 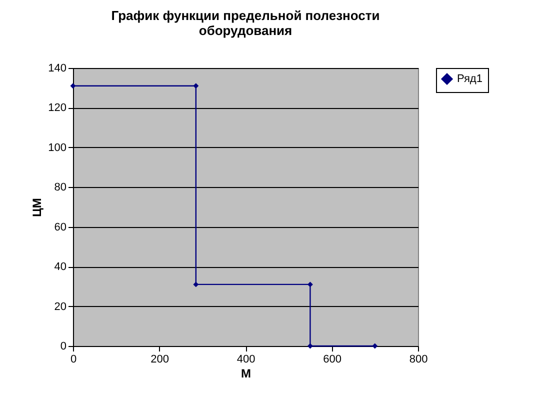 I want to click on x-axis-title: М, so click(x=246, y=373).